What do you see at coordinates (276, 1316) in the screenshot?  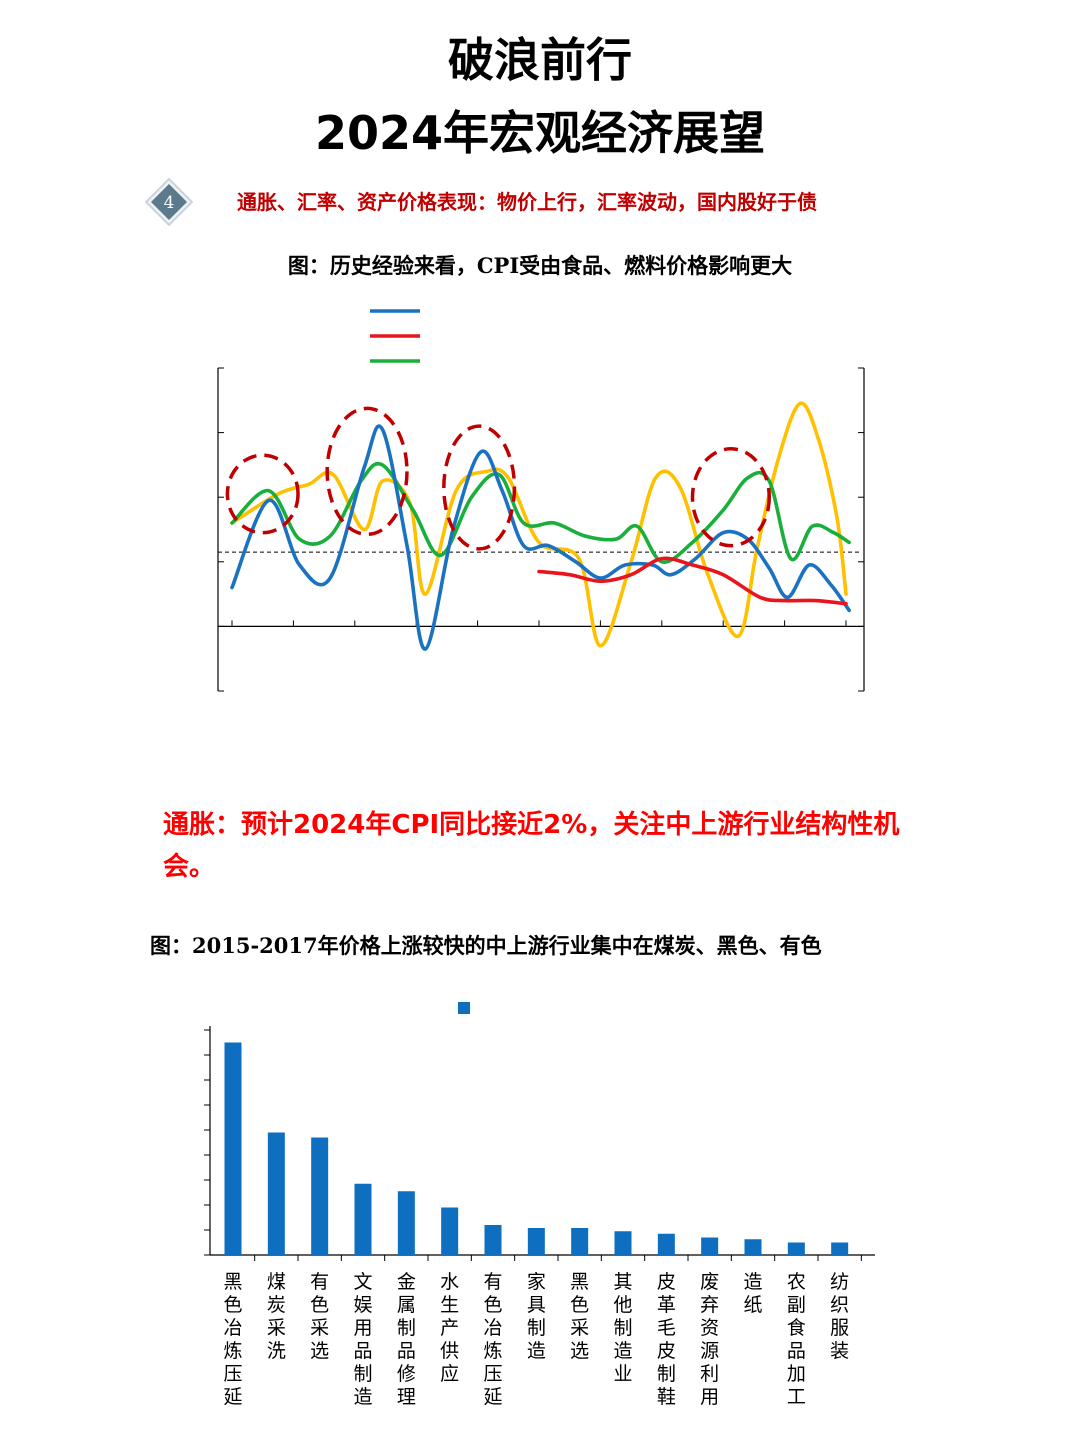 I see `chart2-category-label: 煤炭采洗` at bounding box center [276, 1316].